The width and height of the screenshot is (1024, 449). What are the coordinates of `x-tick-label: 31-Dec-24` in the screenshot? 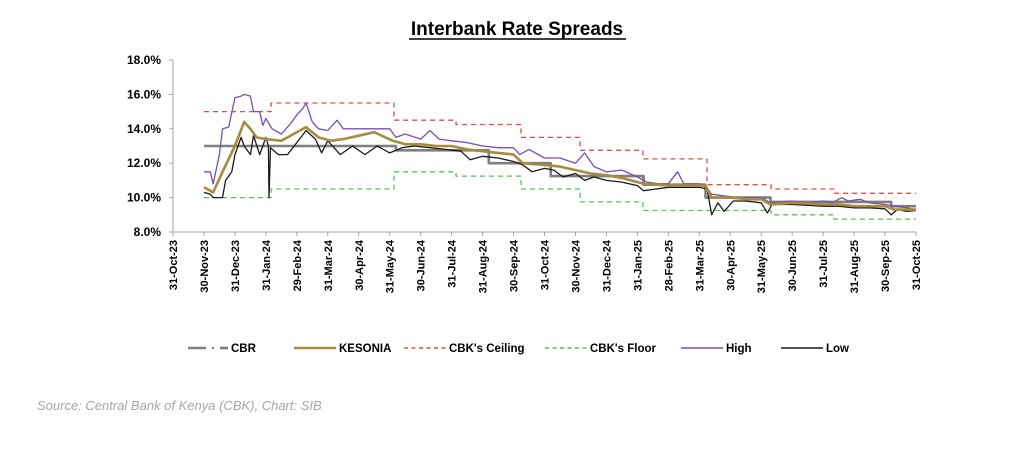 It's located at (607, 265).